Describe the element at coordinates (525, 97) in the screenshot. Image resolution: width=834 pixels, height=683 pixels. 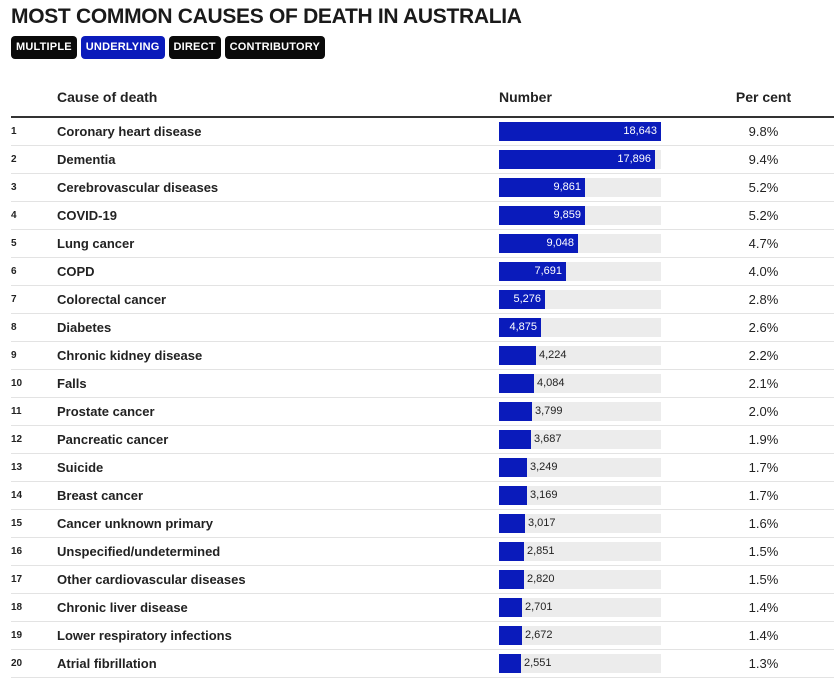
I see `column-header-number: Number` at that location.